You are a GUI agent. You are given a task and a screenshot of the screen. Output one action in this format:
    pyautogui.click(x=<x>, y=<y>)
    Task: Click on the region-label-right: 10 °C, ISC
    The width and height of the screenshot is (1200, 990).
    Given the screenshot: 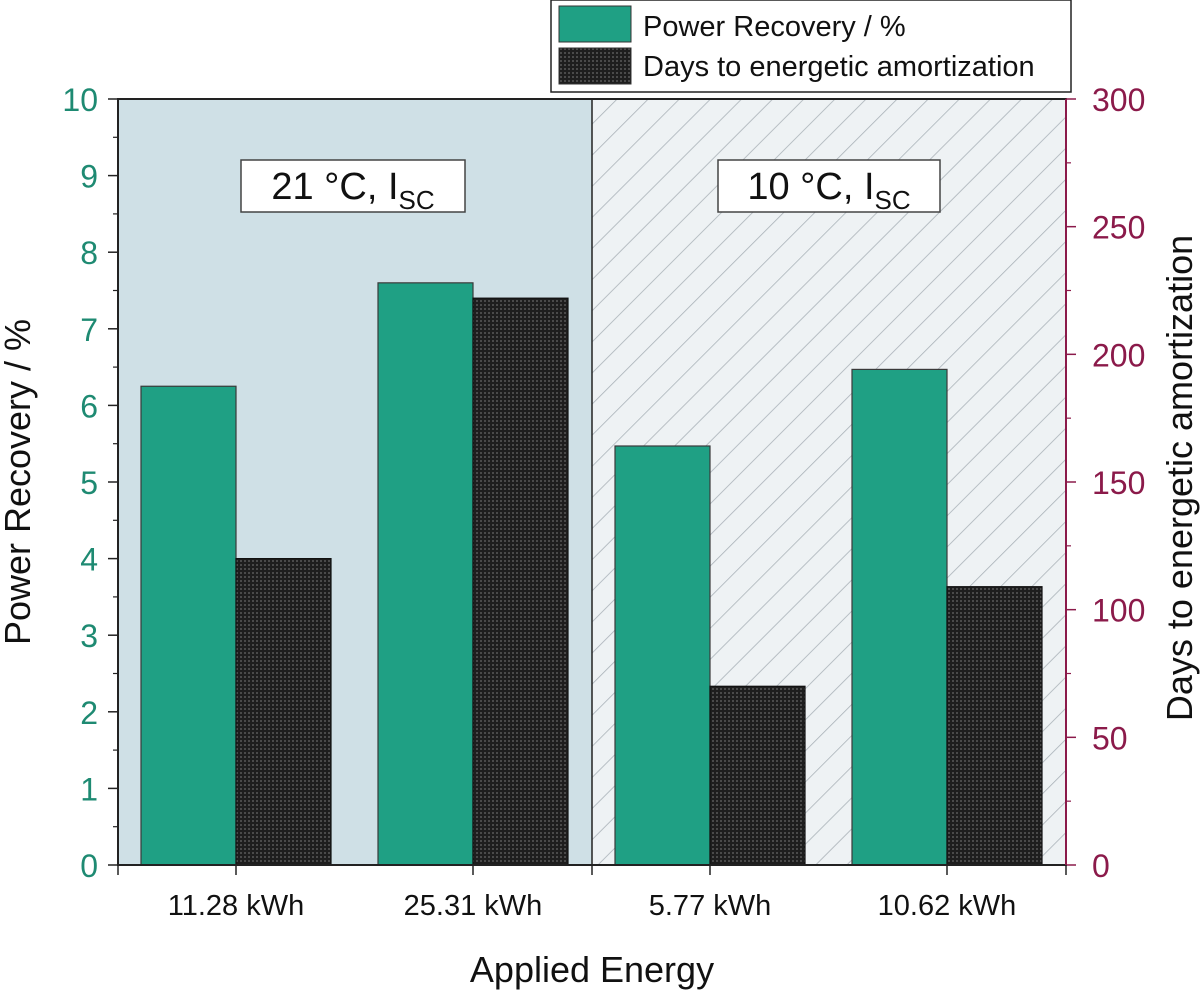 What is the action you would take?
    pyautogui.click(x=829, y=187)
    